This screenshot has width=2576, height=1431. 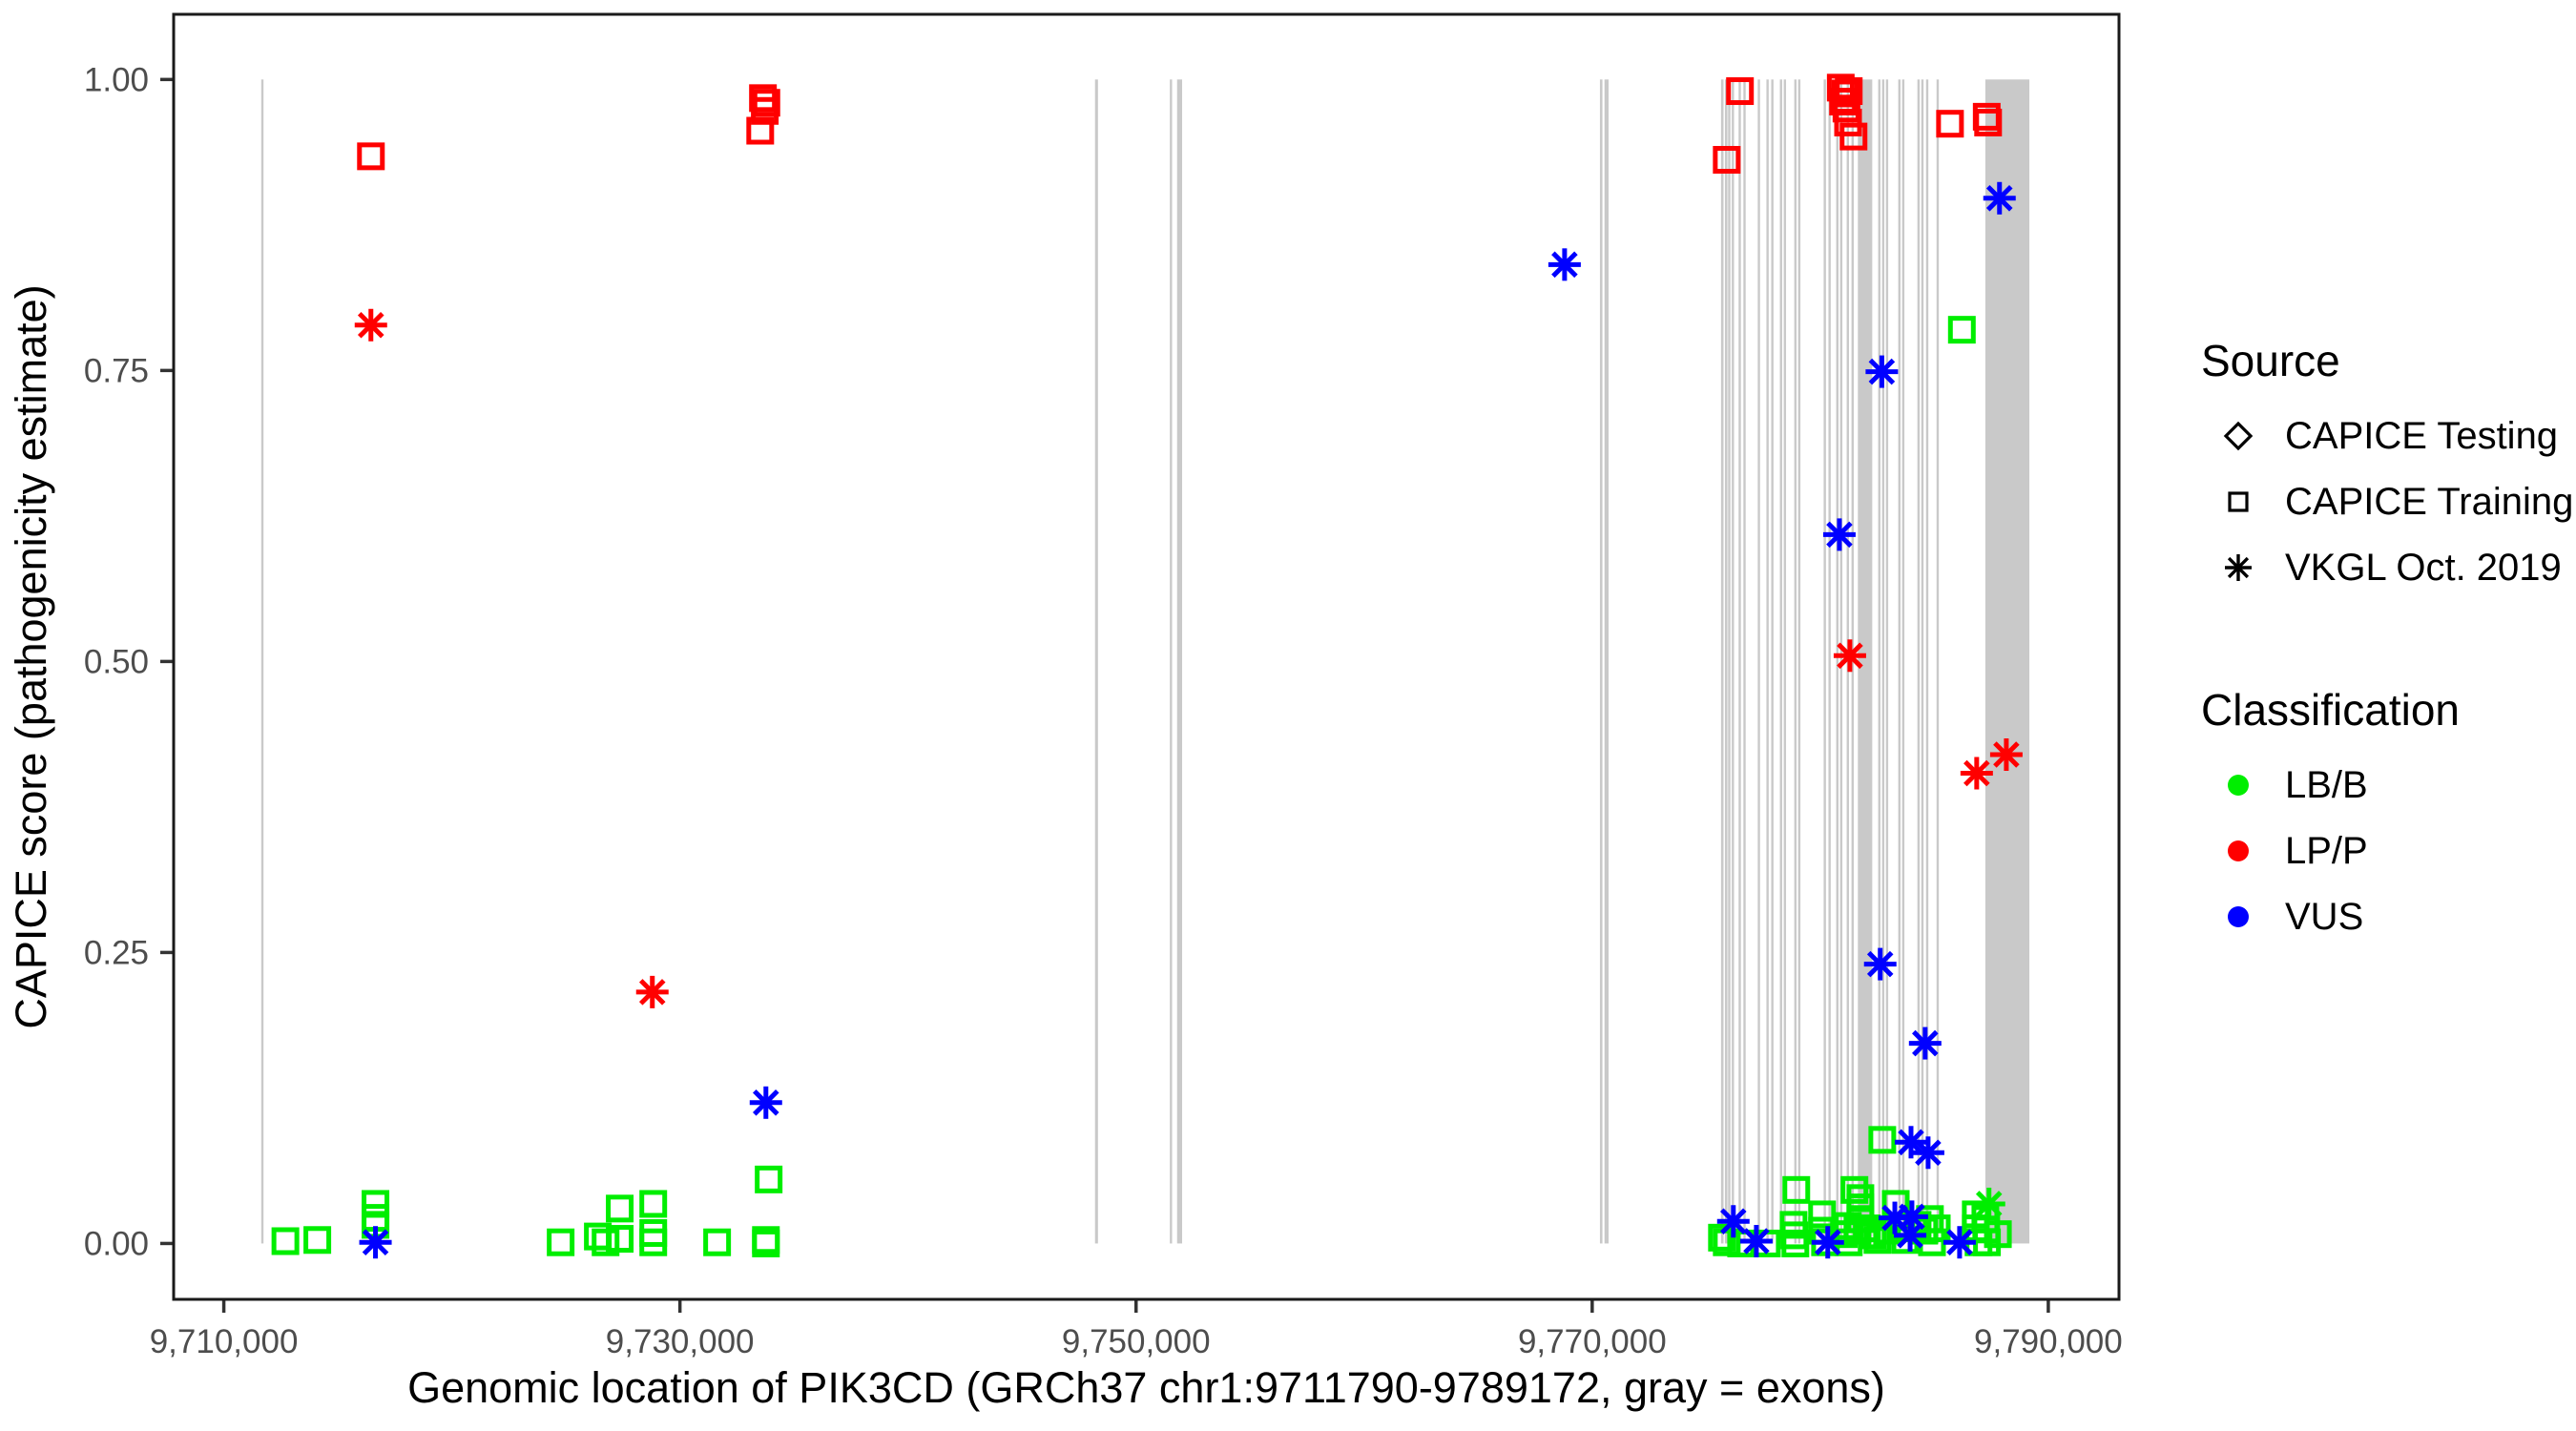 I want to click on x-tick-label: 9,770,000, so click(x=1592, y=1341).